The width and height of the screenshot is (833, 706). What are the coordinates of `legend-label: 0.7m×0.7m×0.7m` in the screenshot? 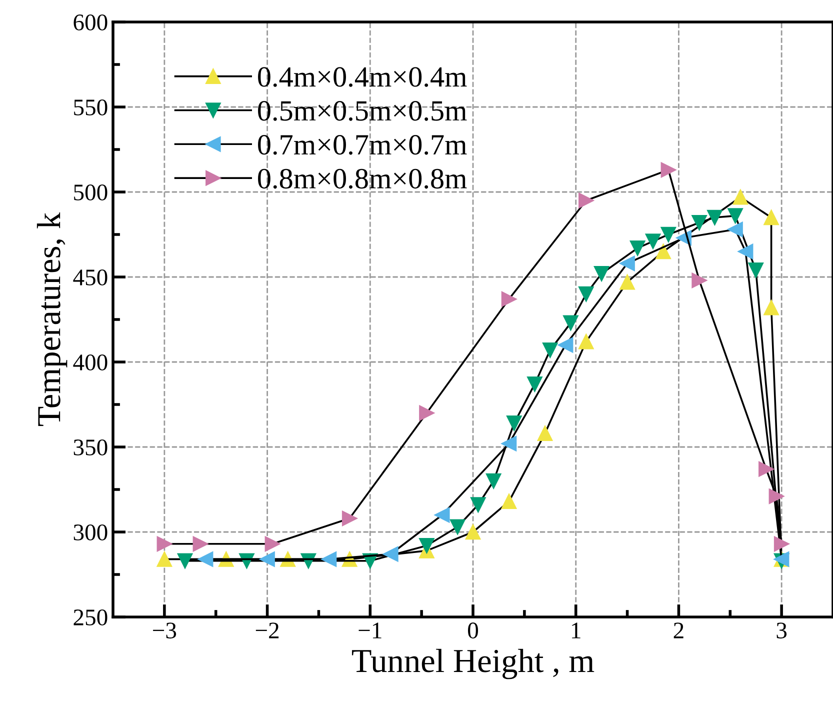 It's located at (362, 144).